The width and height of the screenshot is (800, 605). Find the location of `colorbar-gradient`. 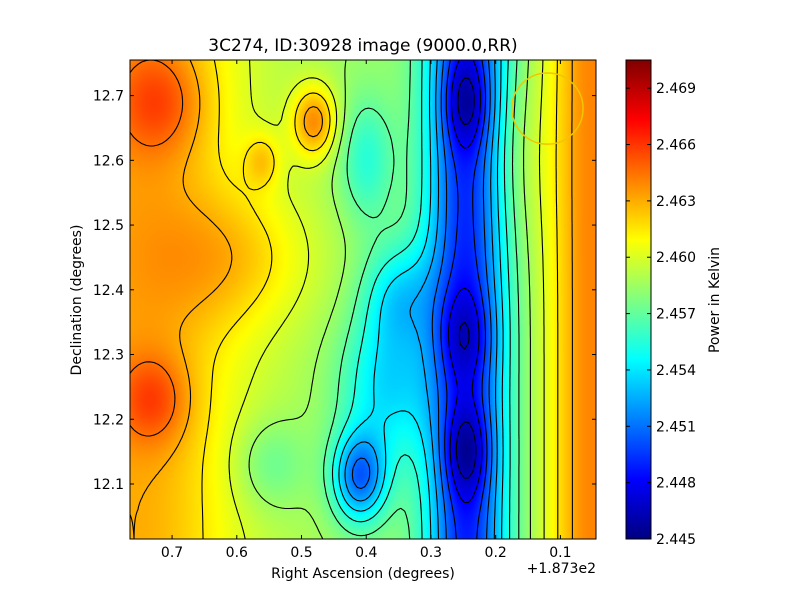

colorbar-gradient is located at coordinates (638, 299).